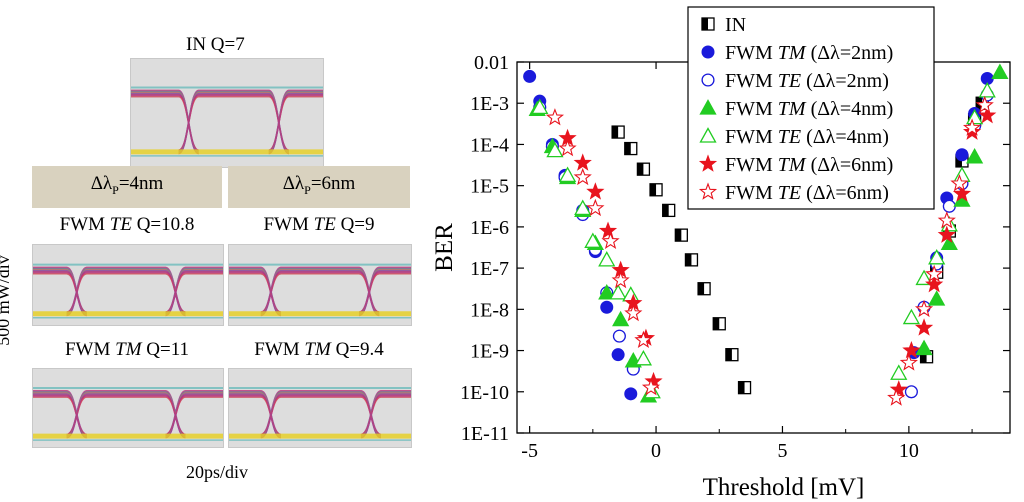 The image size is (1024, 502). What do you see at coordinates (115, 189) in the screenshot?
I see `header-4nm-sub: P` at bounding box center [115, 189].